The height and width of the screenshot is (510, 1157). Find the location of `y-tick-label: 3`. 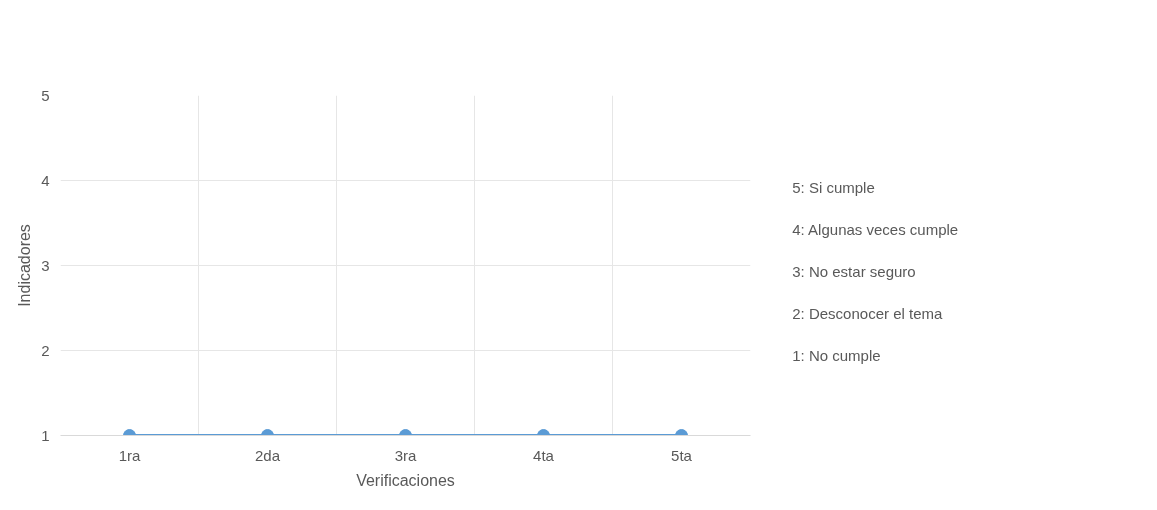

y-tick-label: 3 is located at coordinates (45, 265).